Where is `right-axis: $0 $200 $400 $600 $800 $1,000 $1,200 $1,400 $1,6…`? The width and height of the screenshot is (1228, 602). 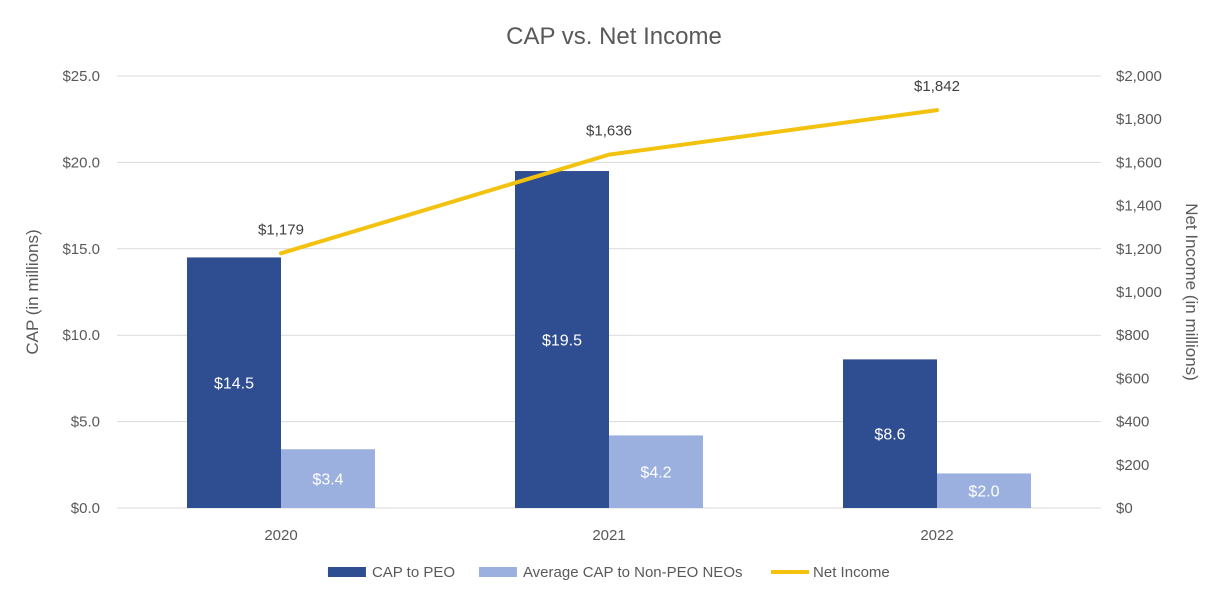
right-axis: $0 $200 $400 $600 $800 $1,000 $1,200 $1,400 $1,6… is located at coordinates (1139, 292).